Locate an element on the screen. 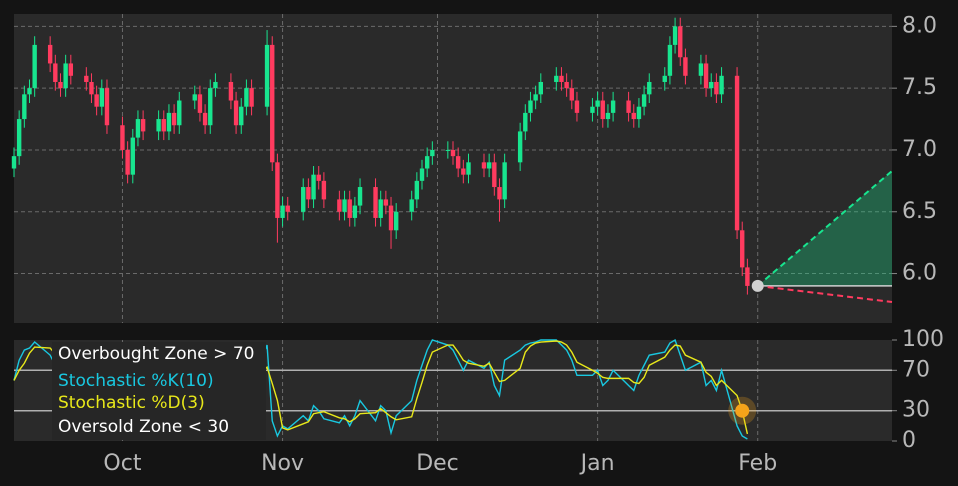  legend-box is located at coordinates (159, 391).